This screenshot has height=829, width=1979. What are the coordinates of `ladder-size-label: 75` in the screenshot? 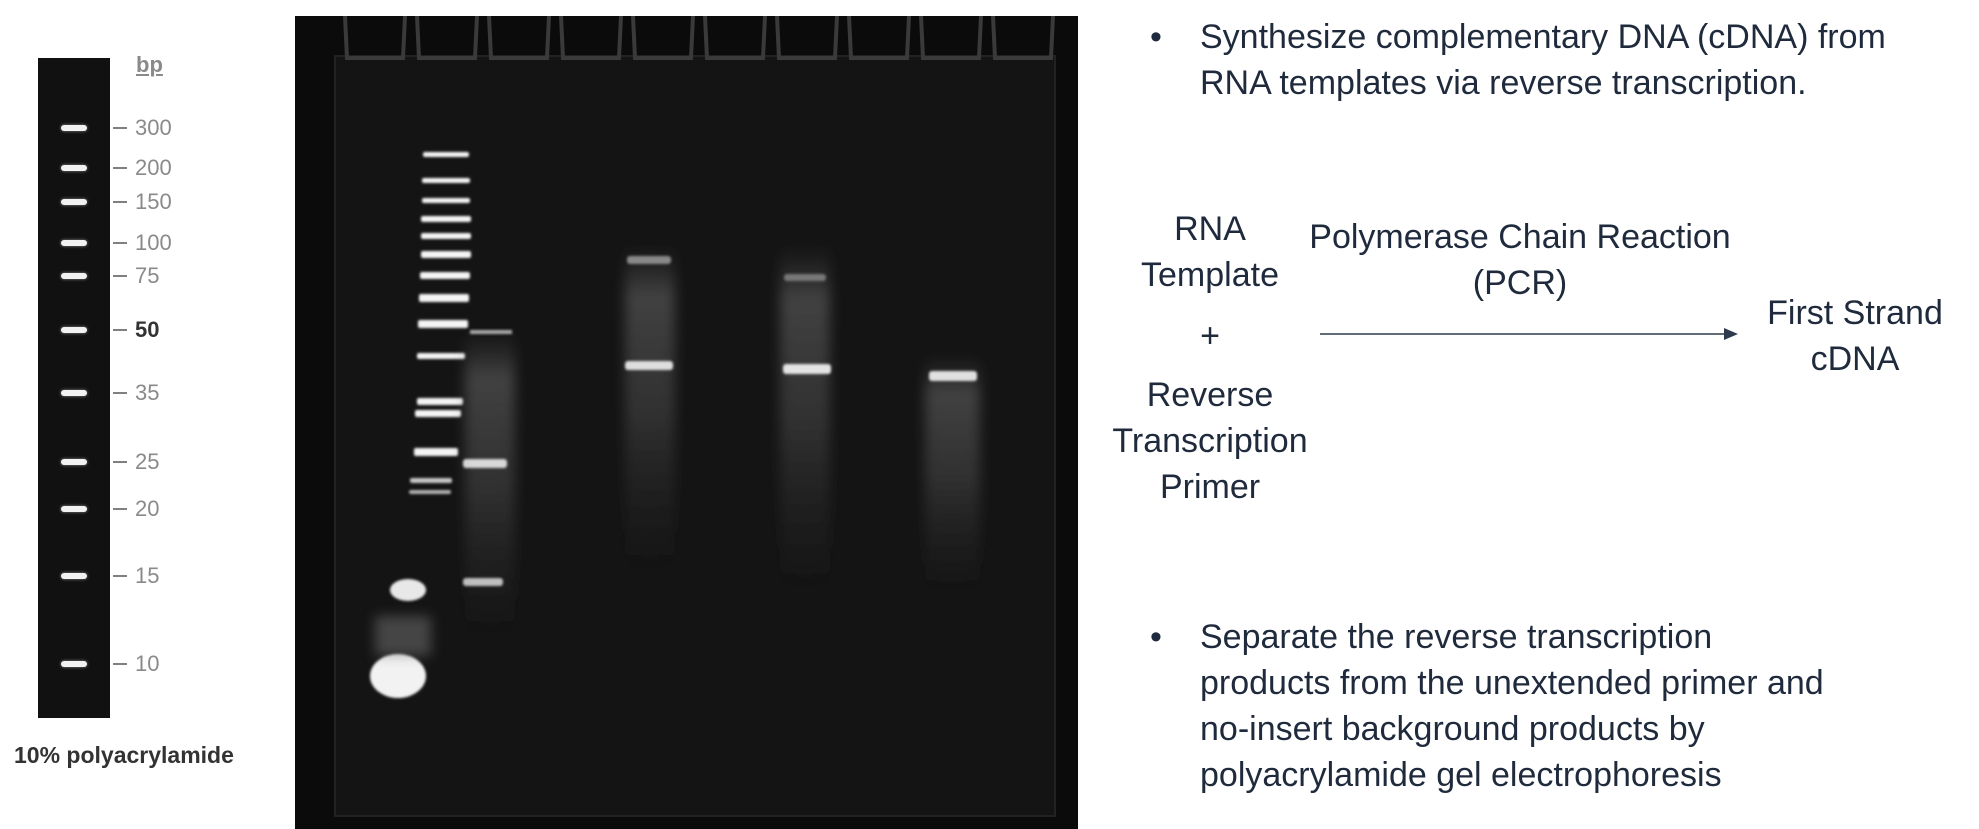 It's located at (147, 275).